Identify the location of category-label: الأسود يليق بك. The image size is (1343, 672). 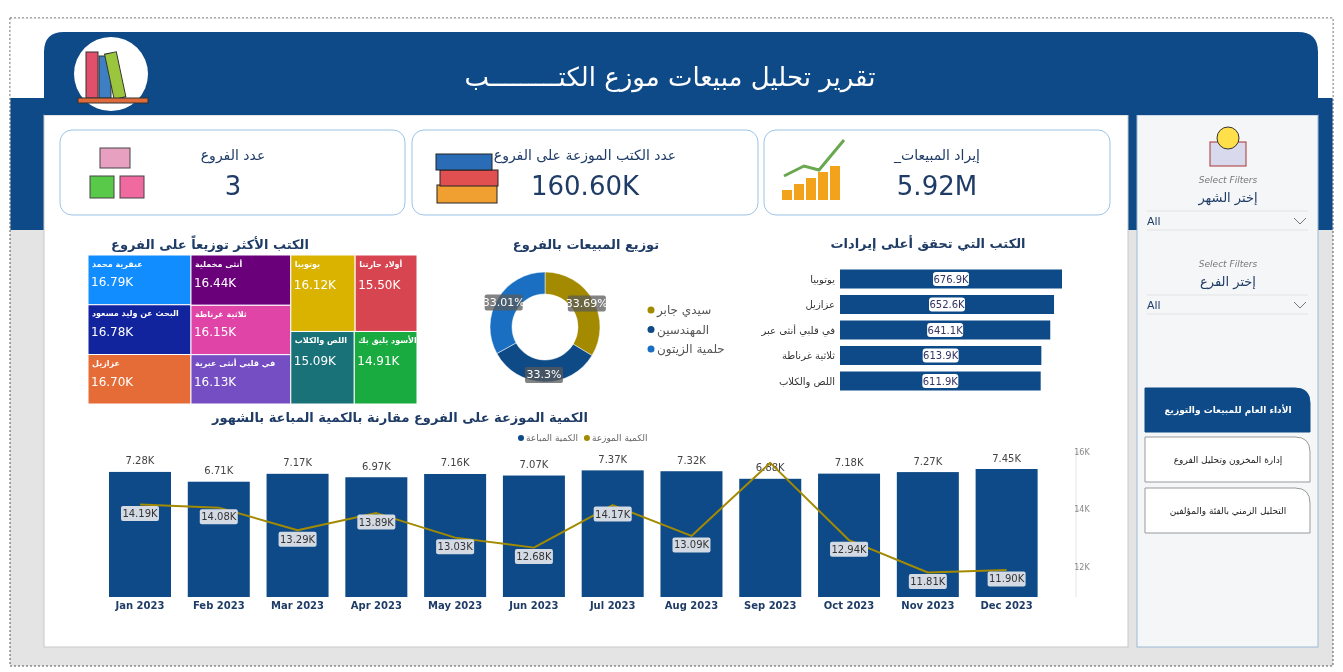
(387, 339).